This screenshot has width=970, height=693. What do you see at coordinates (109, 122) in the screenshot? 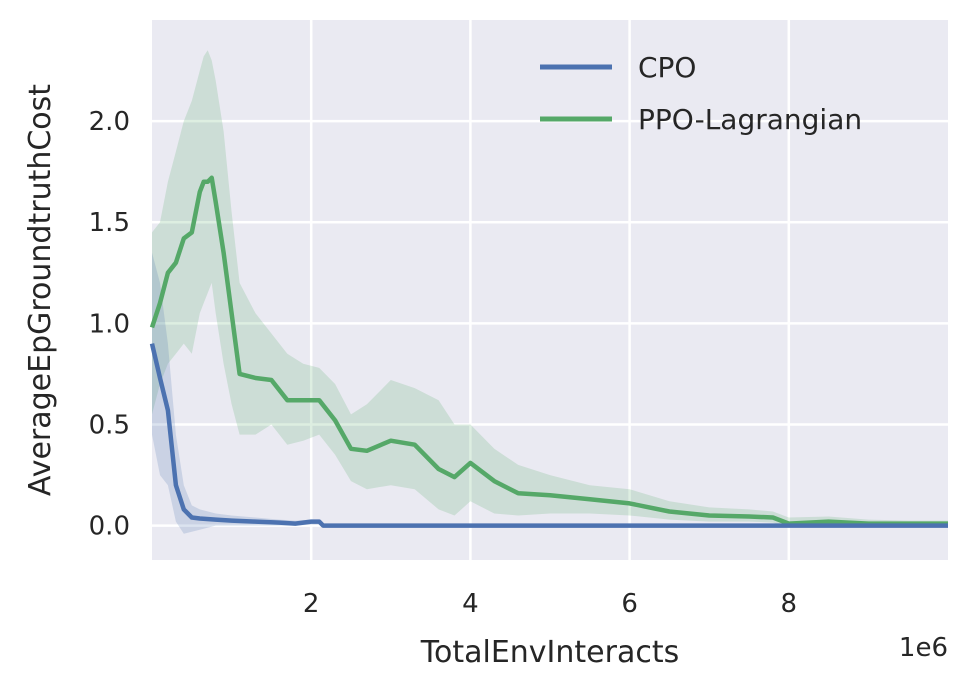
I see `y-tick-label: 2.0` at bounding box center [109, 122].